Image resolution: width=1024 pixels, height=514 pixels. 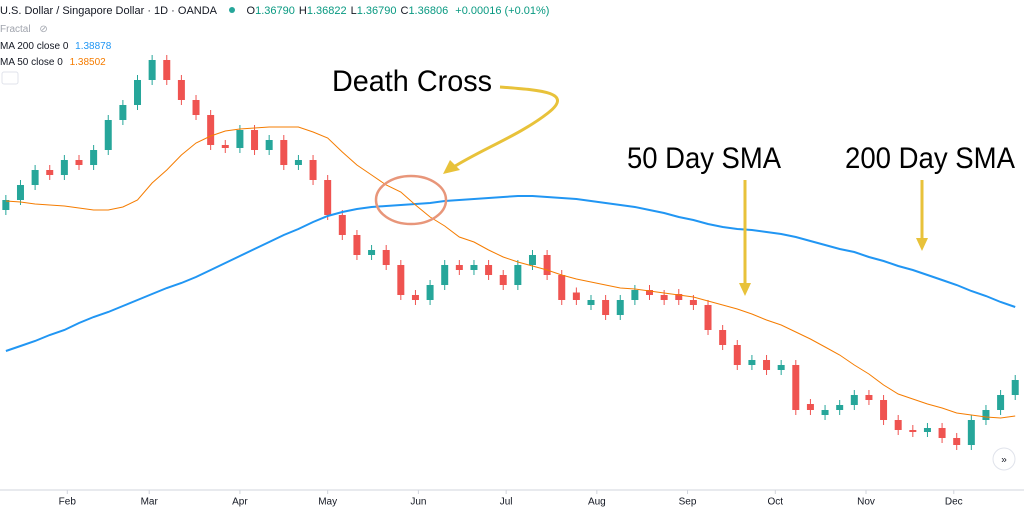 What do you see at coordinates (502, 11) in the screenshot?
I see `change: +0.00016 (+0.01%)` at bounding box center [502, 11].